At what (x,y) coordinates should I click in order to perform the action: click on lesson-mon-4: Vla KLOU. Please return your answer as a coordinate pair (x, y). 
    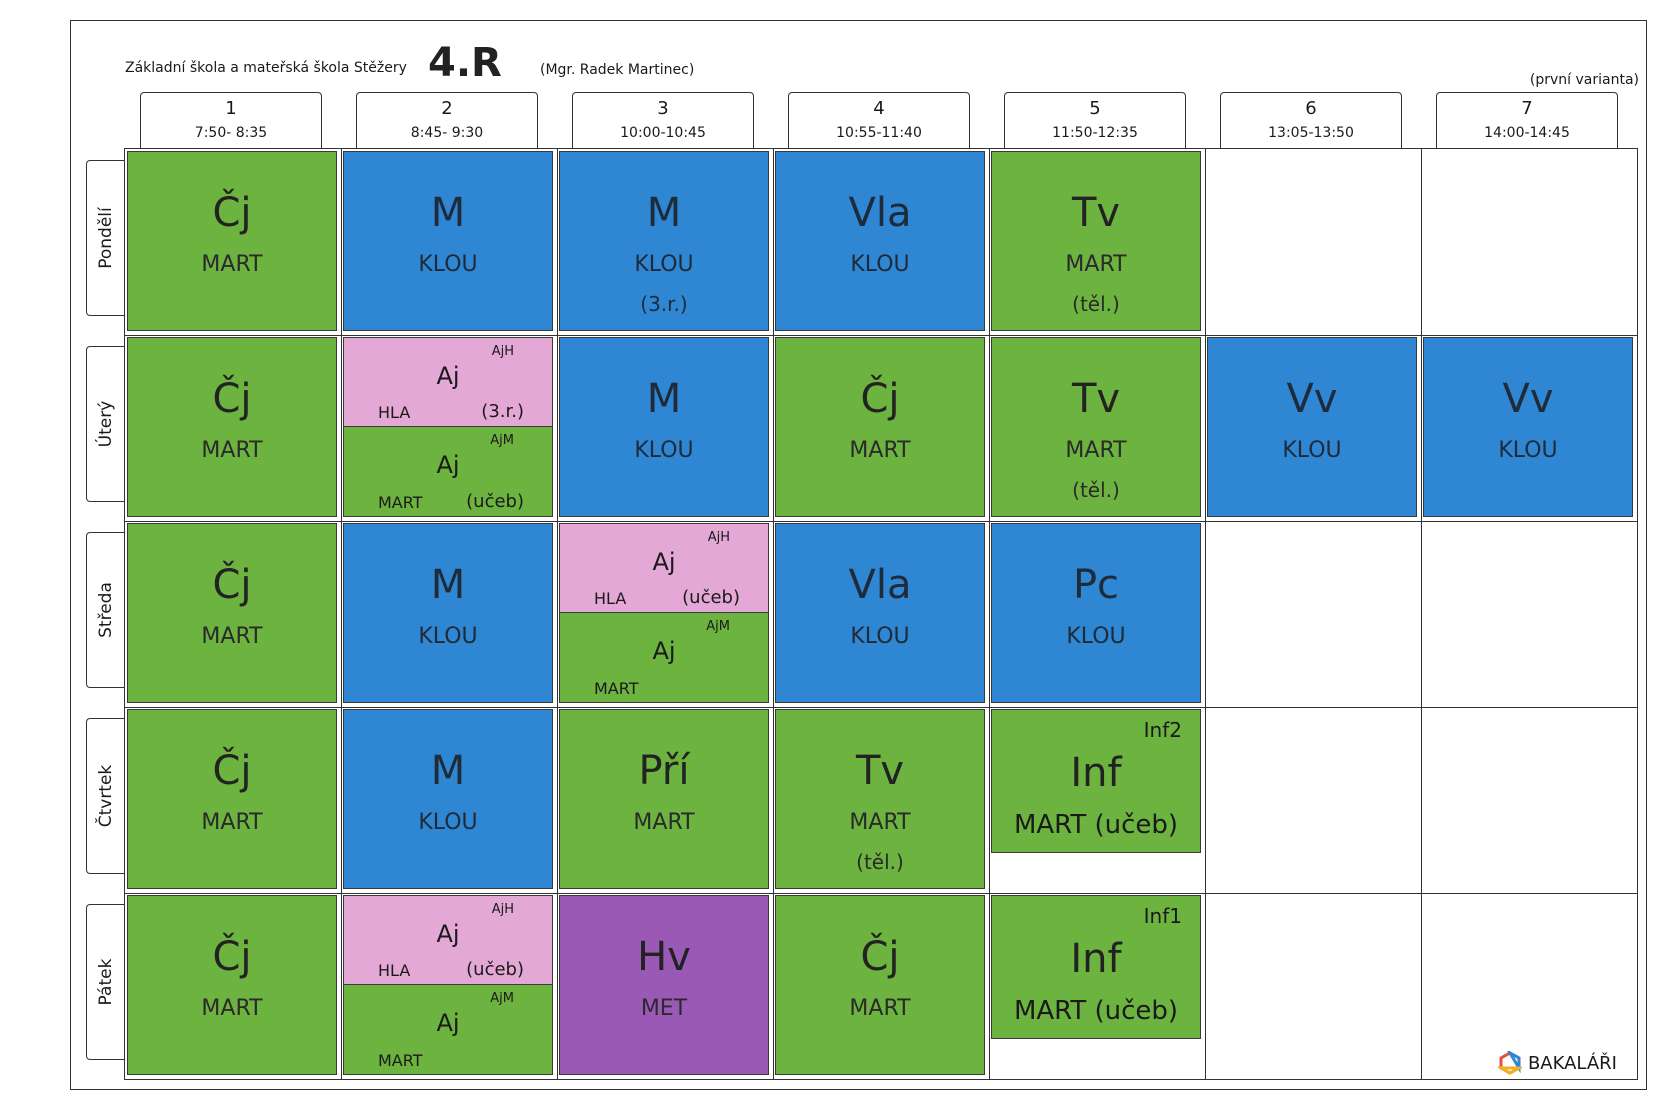
    Looking at the image, I should click on (880, 241).